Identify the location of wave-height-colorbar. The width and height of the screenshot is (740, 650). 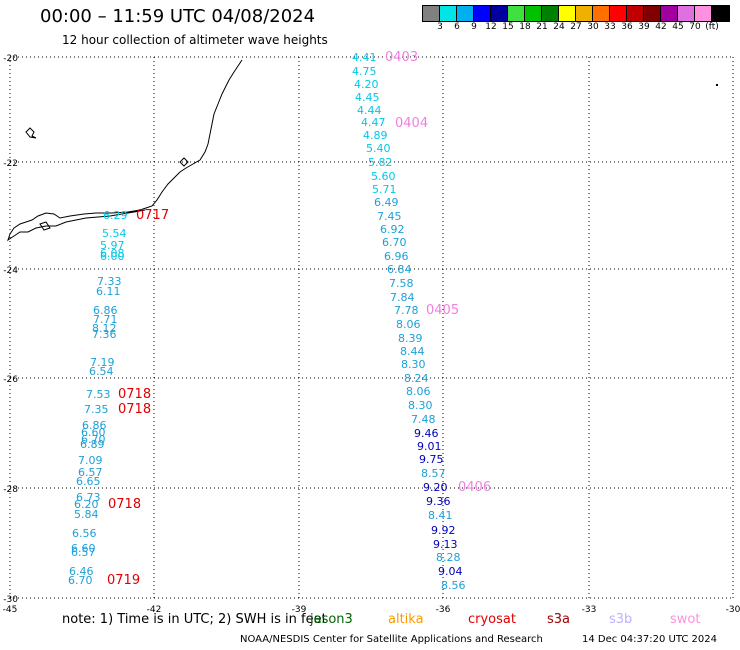
(576, 13).